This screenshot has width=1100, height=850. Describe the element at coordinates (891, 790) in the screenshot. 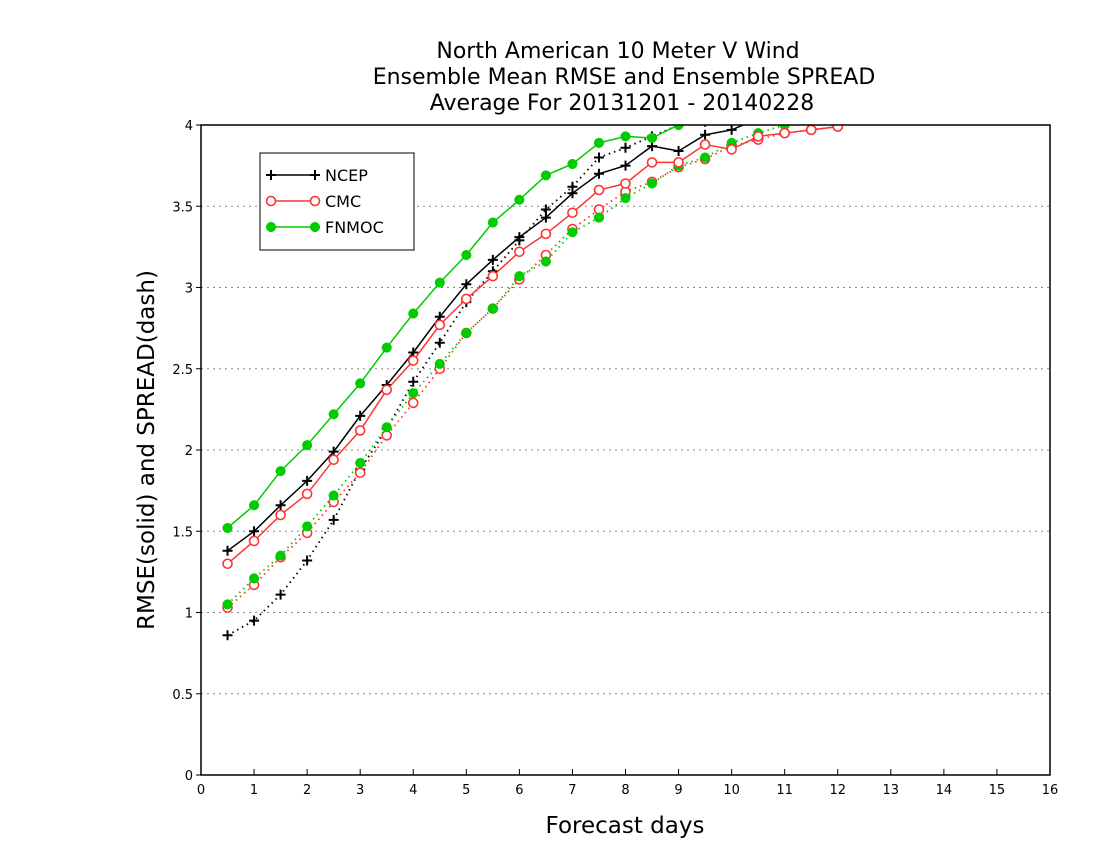

I see `x-tick-label: 13` at that location.